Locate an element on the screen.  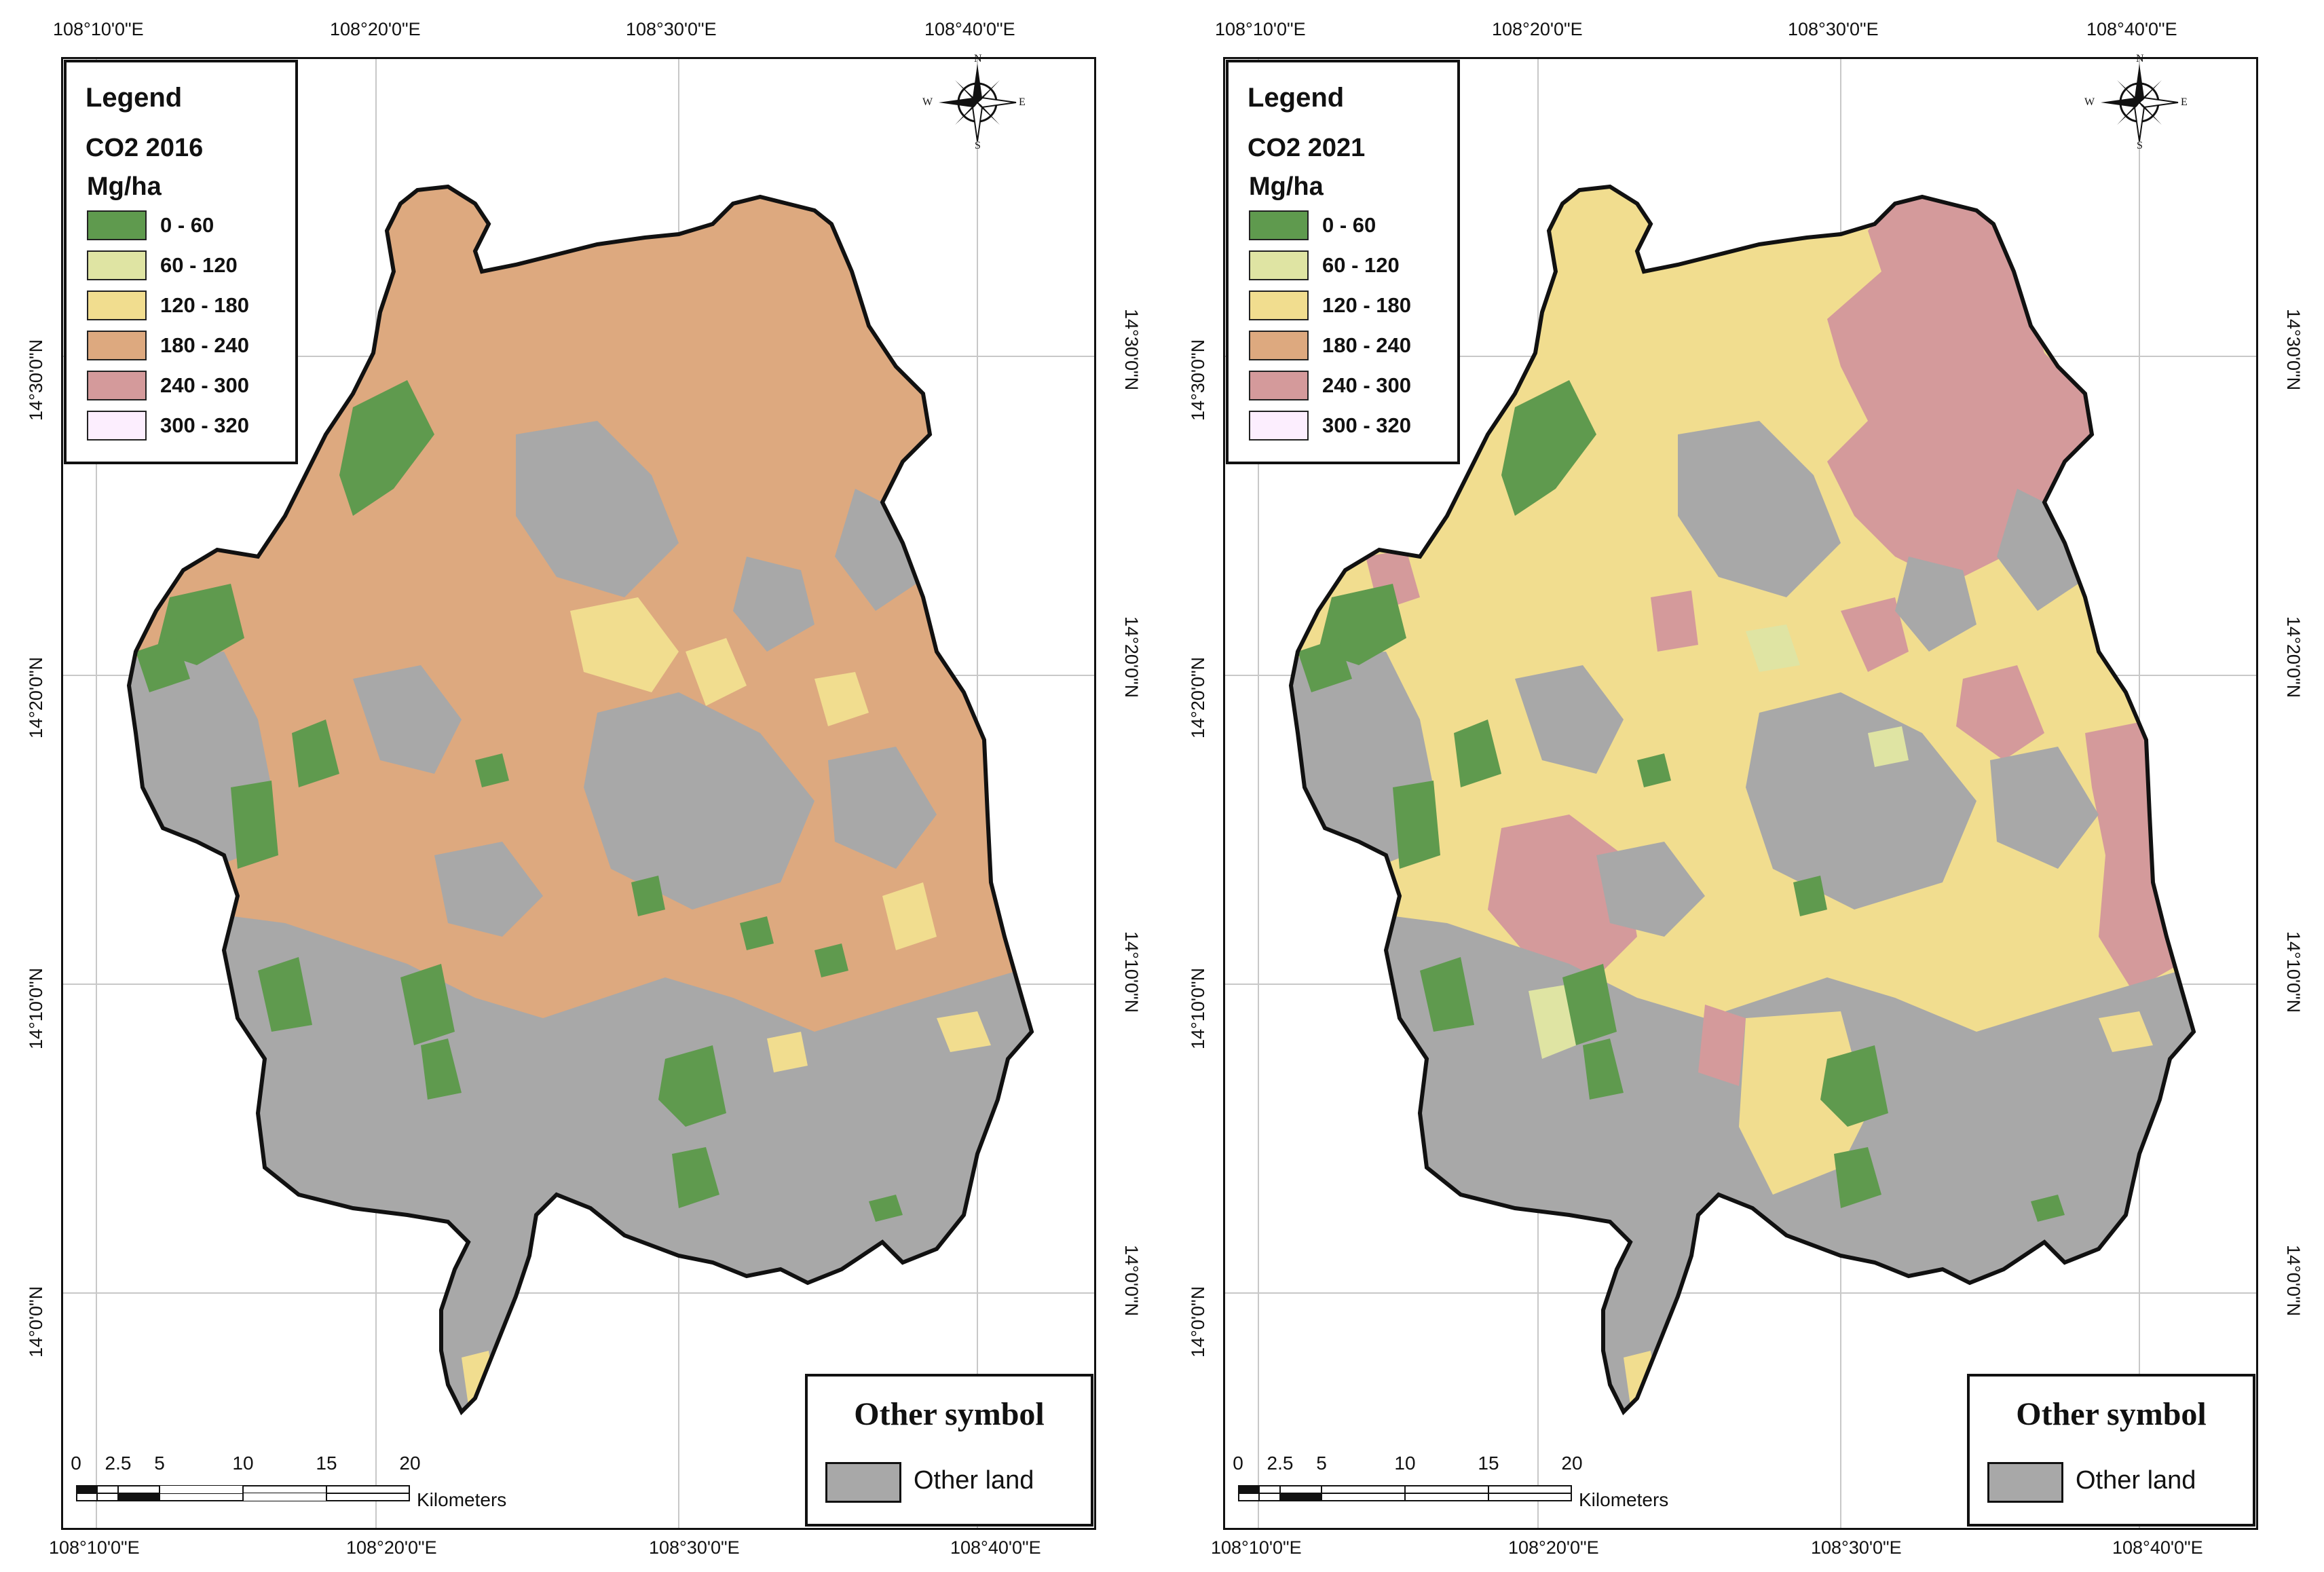
scale-bar: 0 2.5 5 10 15 20 Kilometers is located at coordinates (1454, 1490).